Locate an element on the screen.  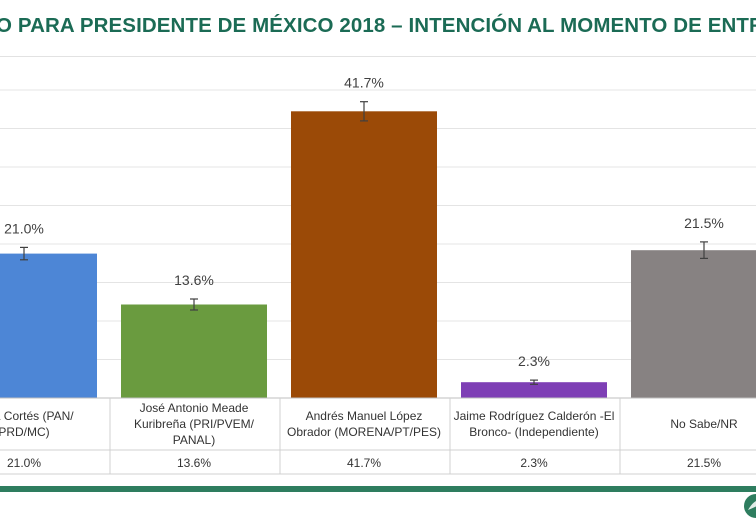
leaf-logo-icon is located at coordinates (750, 506).